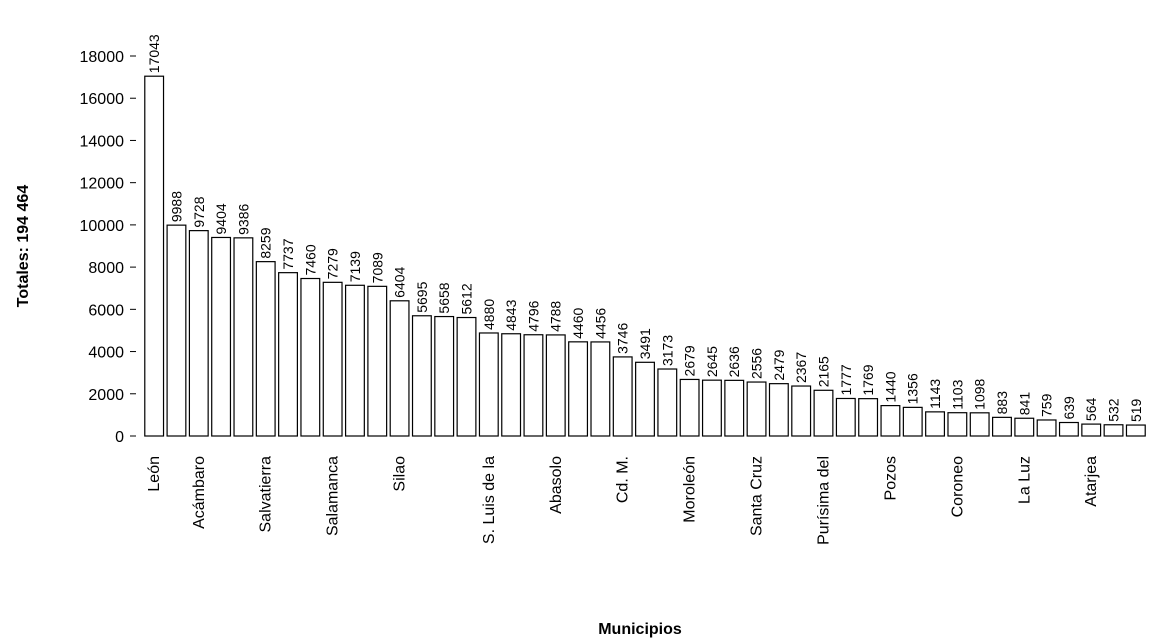 The width and height of the screenshot is (1155, 639). I want to click on data-label: 1777, so click(846, 379).